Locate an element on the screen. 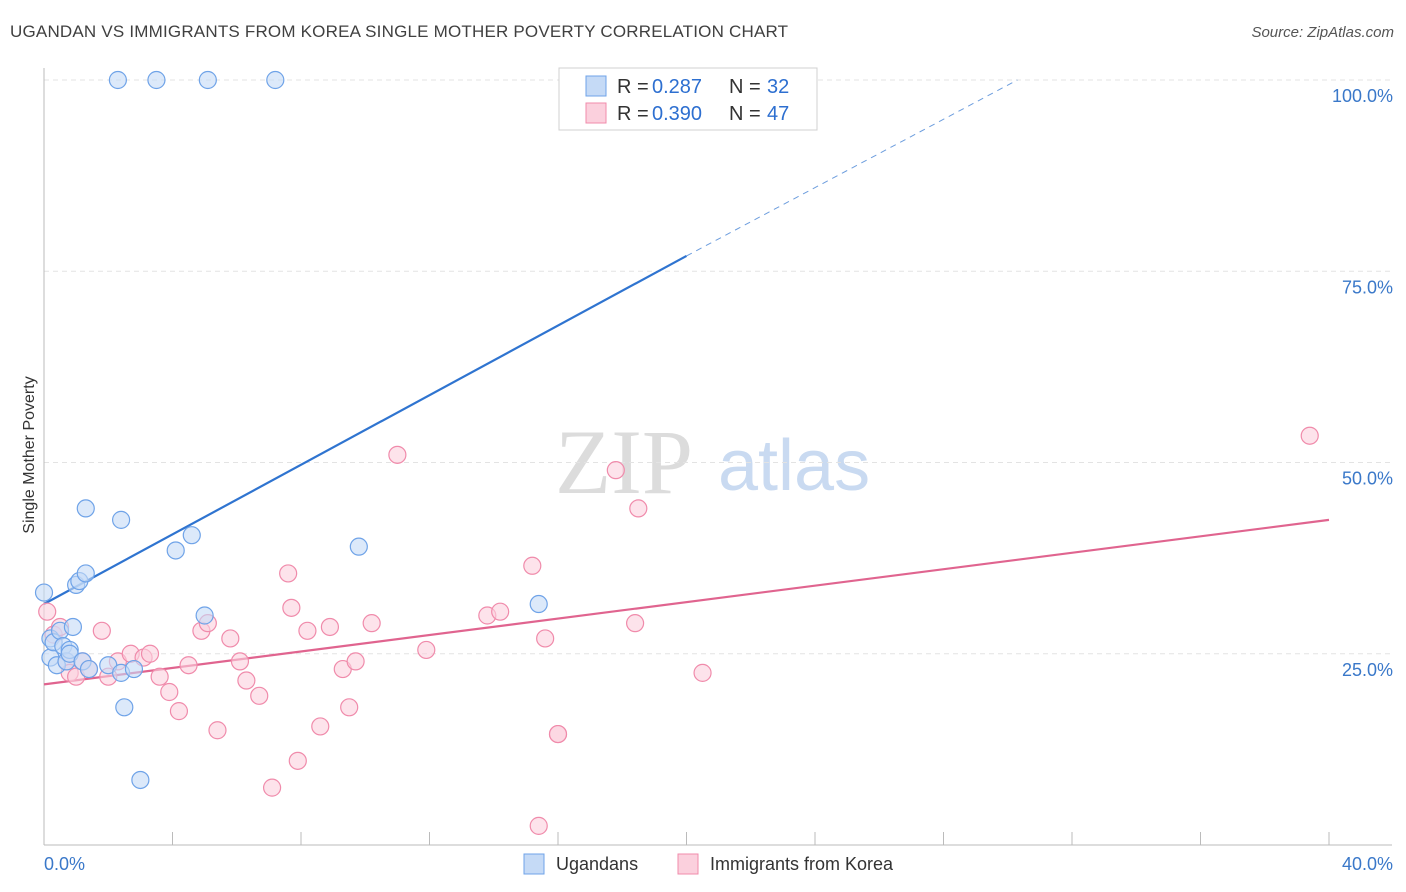 Image resolution: width=1406 pixels, height=892 pixels. legend-bottom-label-ugandans: Ugandans is located at coordinates (597, 864).